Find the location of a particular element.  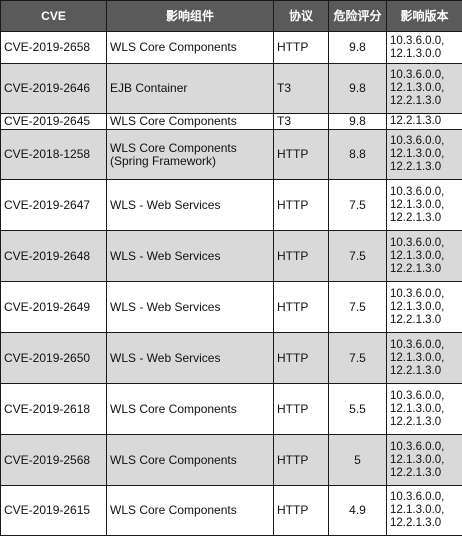

cell-score: 8.8 is located at coordinates (357, 154).